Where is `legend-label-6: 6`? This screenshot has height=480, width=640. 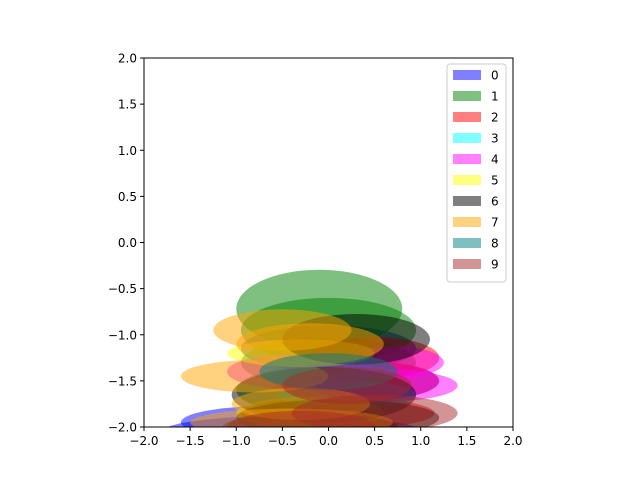 legend-label-6: 6 is located at coordinates (495, 202).